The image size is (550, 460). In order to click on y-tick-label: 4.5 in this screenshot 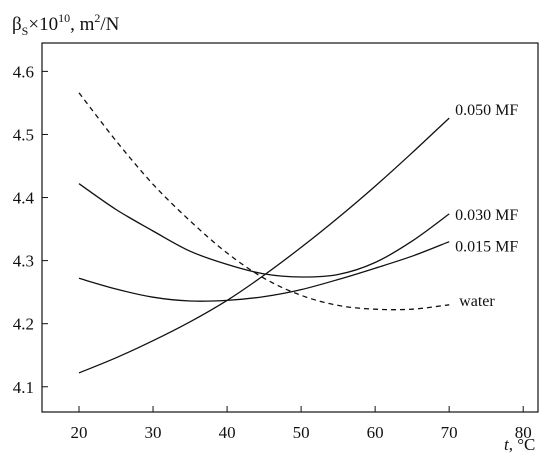, I will do `click(23, 134)`.